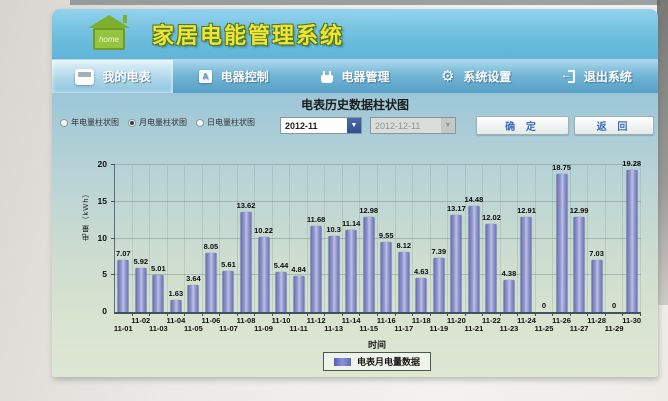  Describe the element at coordinates (211, 320) in the screenshot. I see `x-axis-label: 11-06` at that location.